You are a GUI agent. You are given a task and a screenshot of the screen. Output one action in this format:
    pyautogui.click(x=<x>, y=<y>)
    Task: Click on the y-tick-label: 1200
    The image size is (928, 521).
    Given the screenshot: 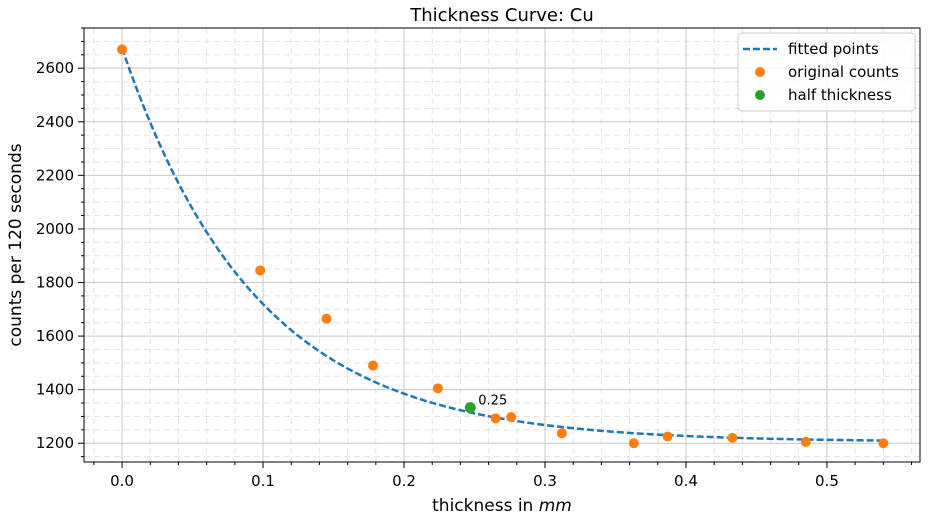 What is the action you would take?
    pyautogui.click(x=55, y=443)
    